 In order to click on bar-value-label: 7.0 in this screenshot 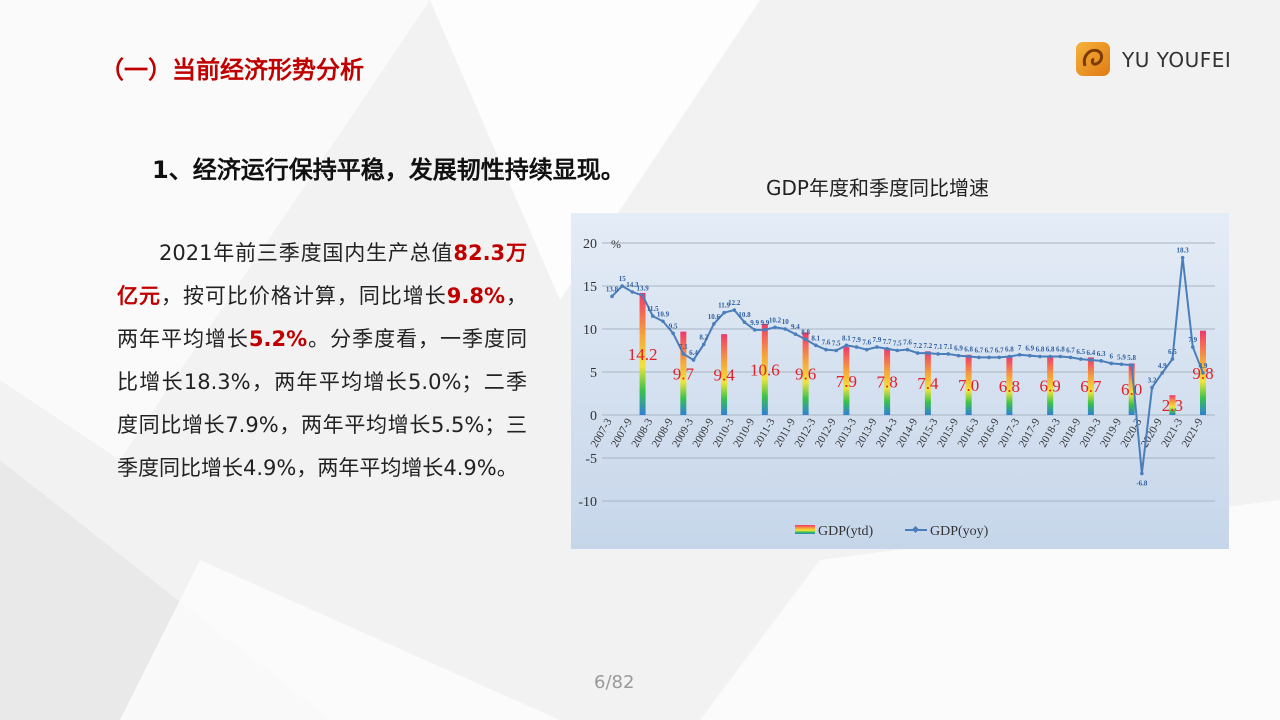, I will do `click(968, 385)`.